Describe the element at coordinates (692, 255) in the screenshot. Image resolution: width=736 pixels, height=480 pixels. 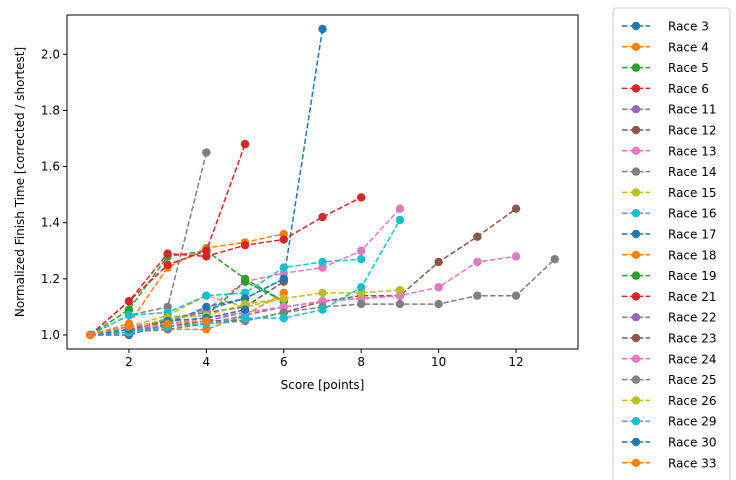
I see `legend-label: Race 18` at that location.